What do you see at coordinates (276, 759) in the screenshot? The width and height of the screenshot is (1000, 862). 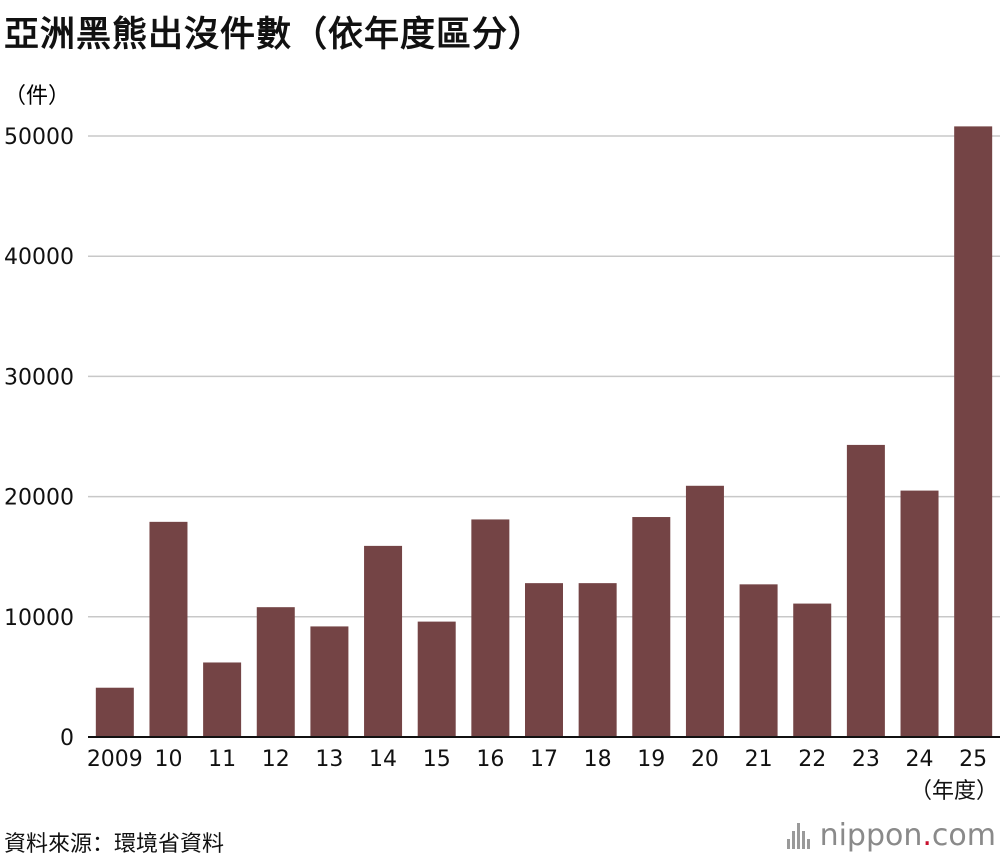 I see `x-tick-label: 12` at bounding box center [276, 759].